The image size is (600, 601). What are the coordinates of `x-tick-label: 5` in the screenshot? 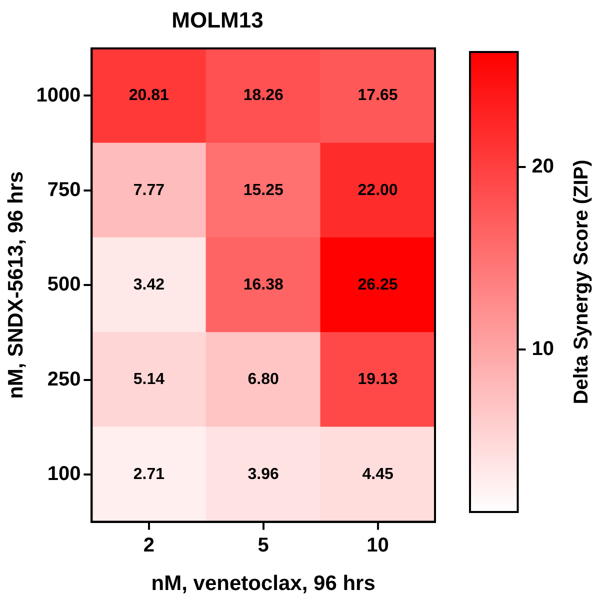 It's located at (263, 545).